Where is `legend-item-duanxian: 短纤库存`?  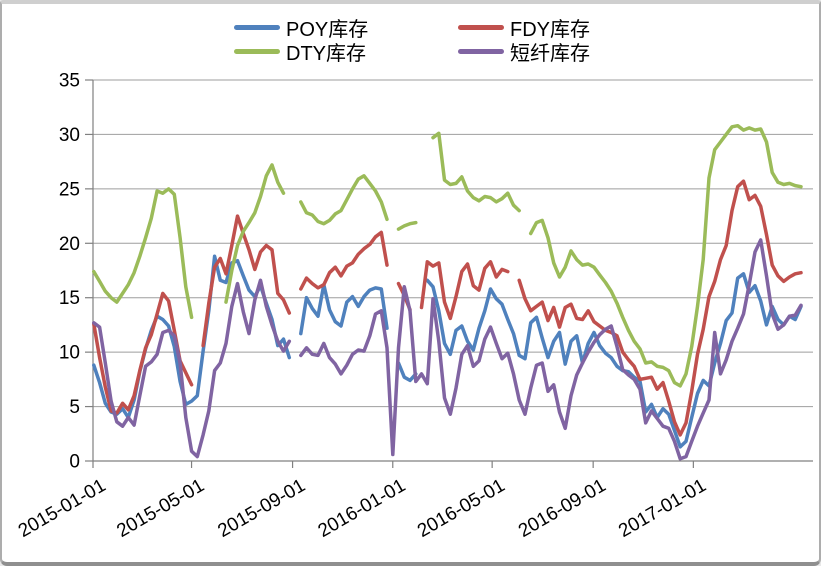 legend-item-duanxian: 短纤库存 is located at coordinates (570, 52).